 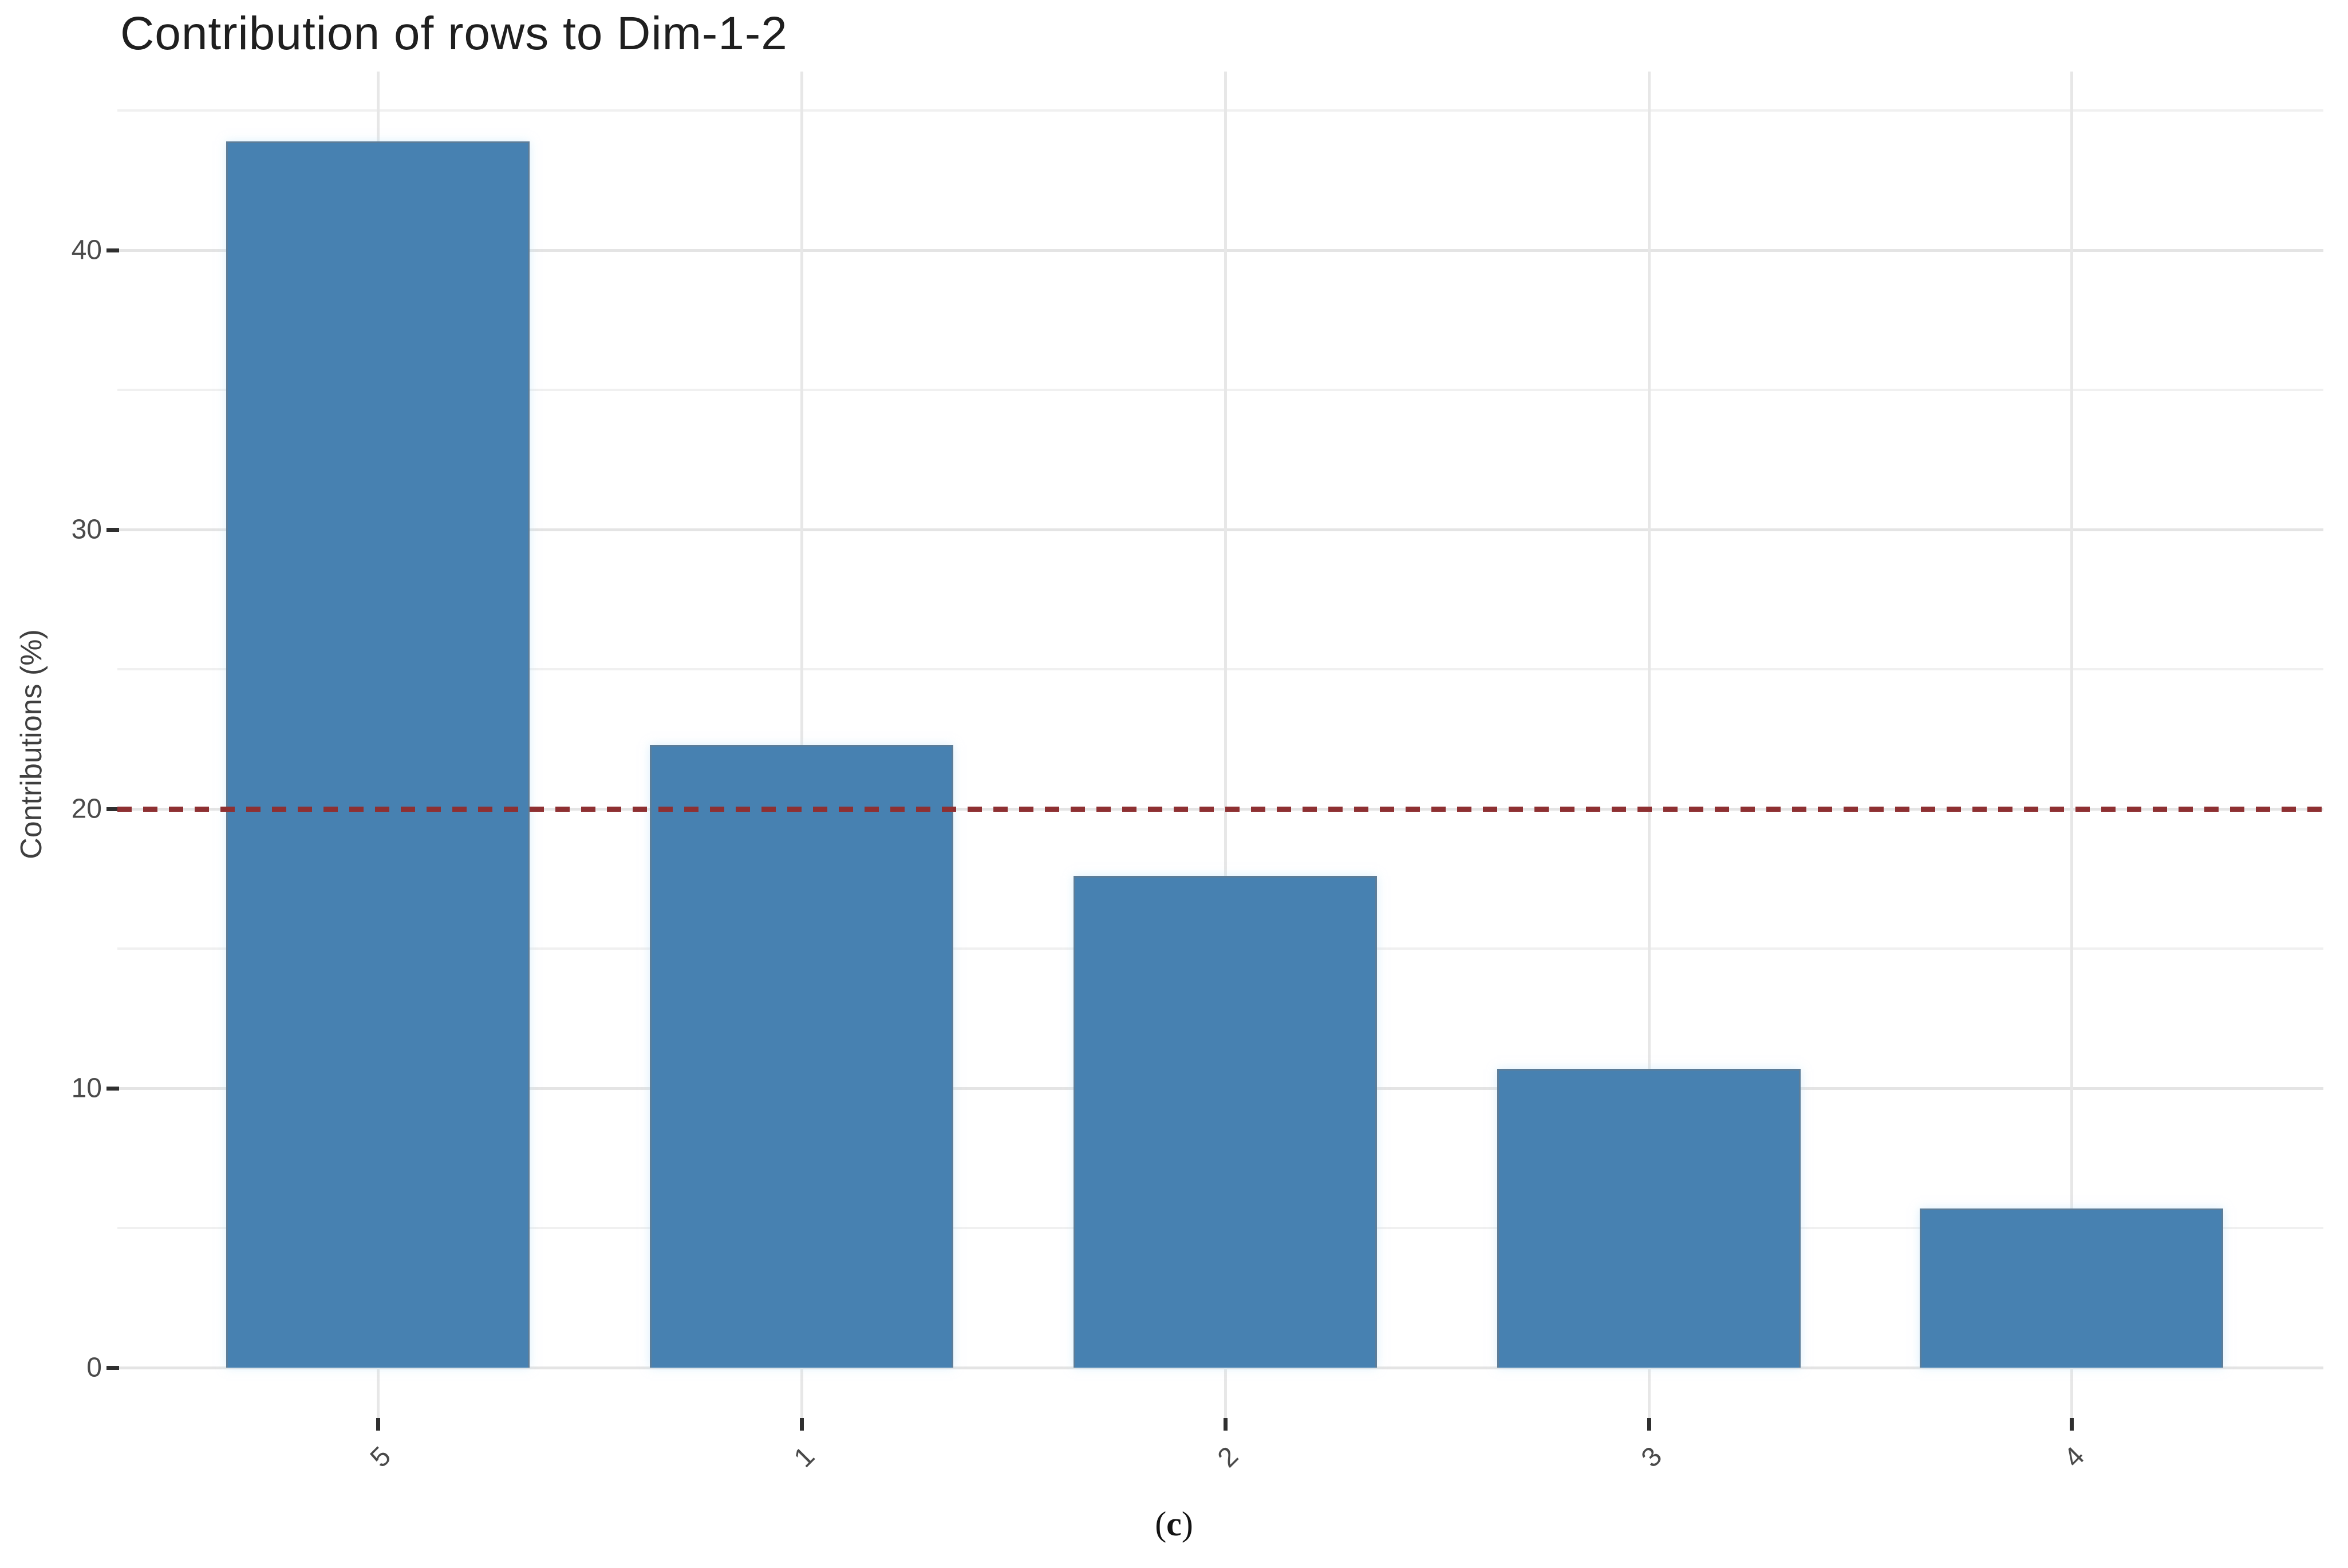 What do you see at coordinates (1651, 1458) in the screenshot?
I see `x-axis-tick-label-3: 3` at bounding box center [1651, 1458].